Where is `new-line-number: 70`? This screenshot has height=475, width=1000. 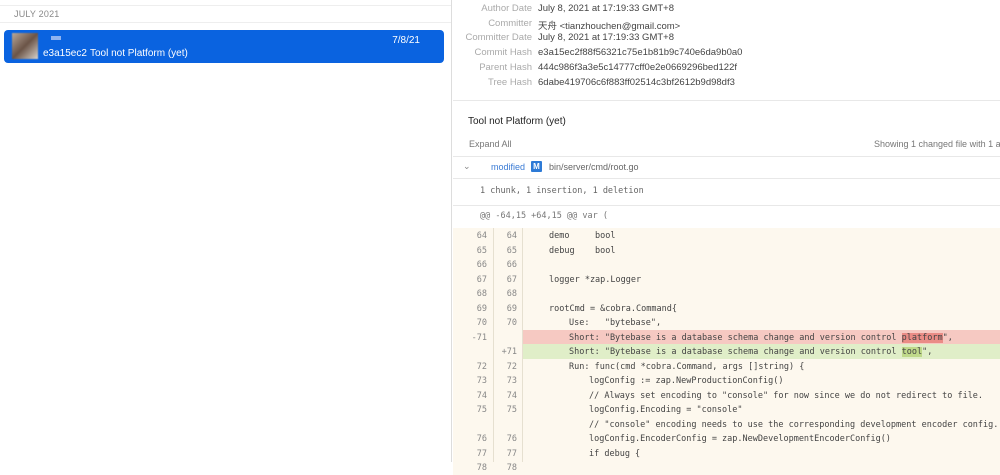
new-line-number: 70 is located at coordinates (511, 323).